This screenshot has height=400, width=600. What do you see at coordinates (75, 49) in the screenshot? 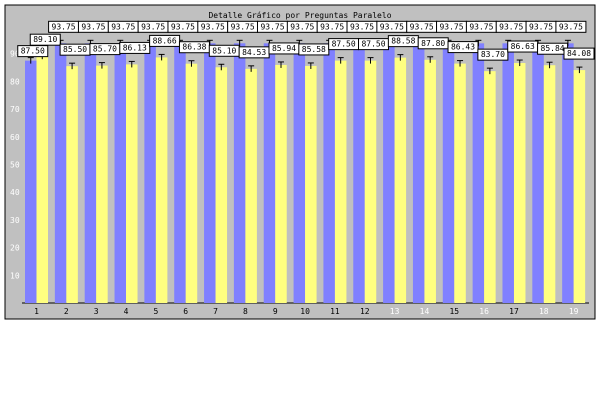
I see `data-label: 85.50` at bounding box center [75, 49].